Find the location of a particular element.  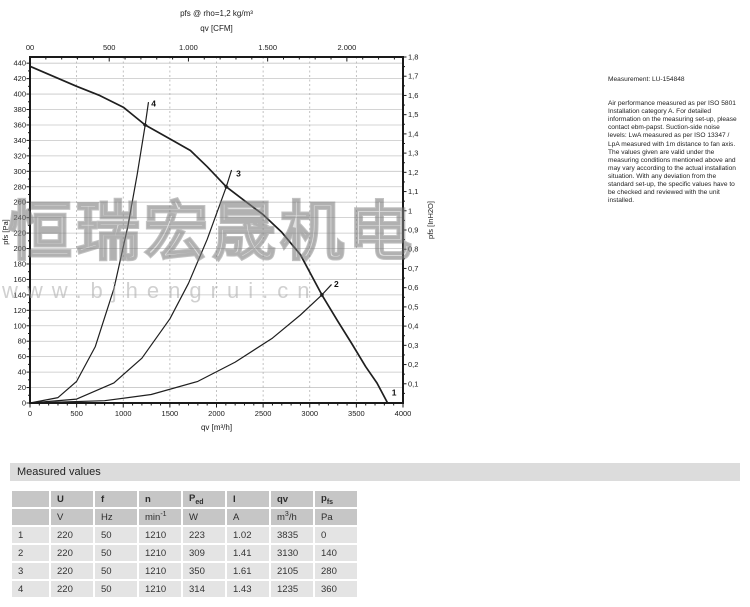

x-axis-title: qv [m³/h] is located at coordinates (216, 427).